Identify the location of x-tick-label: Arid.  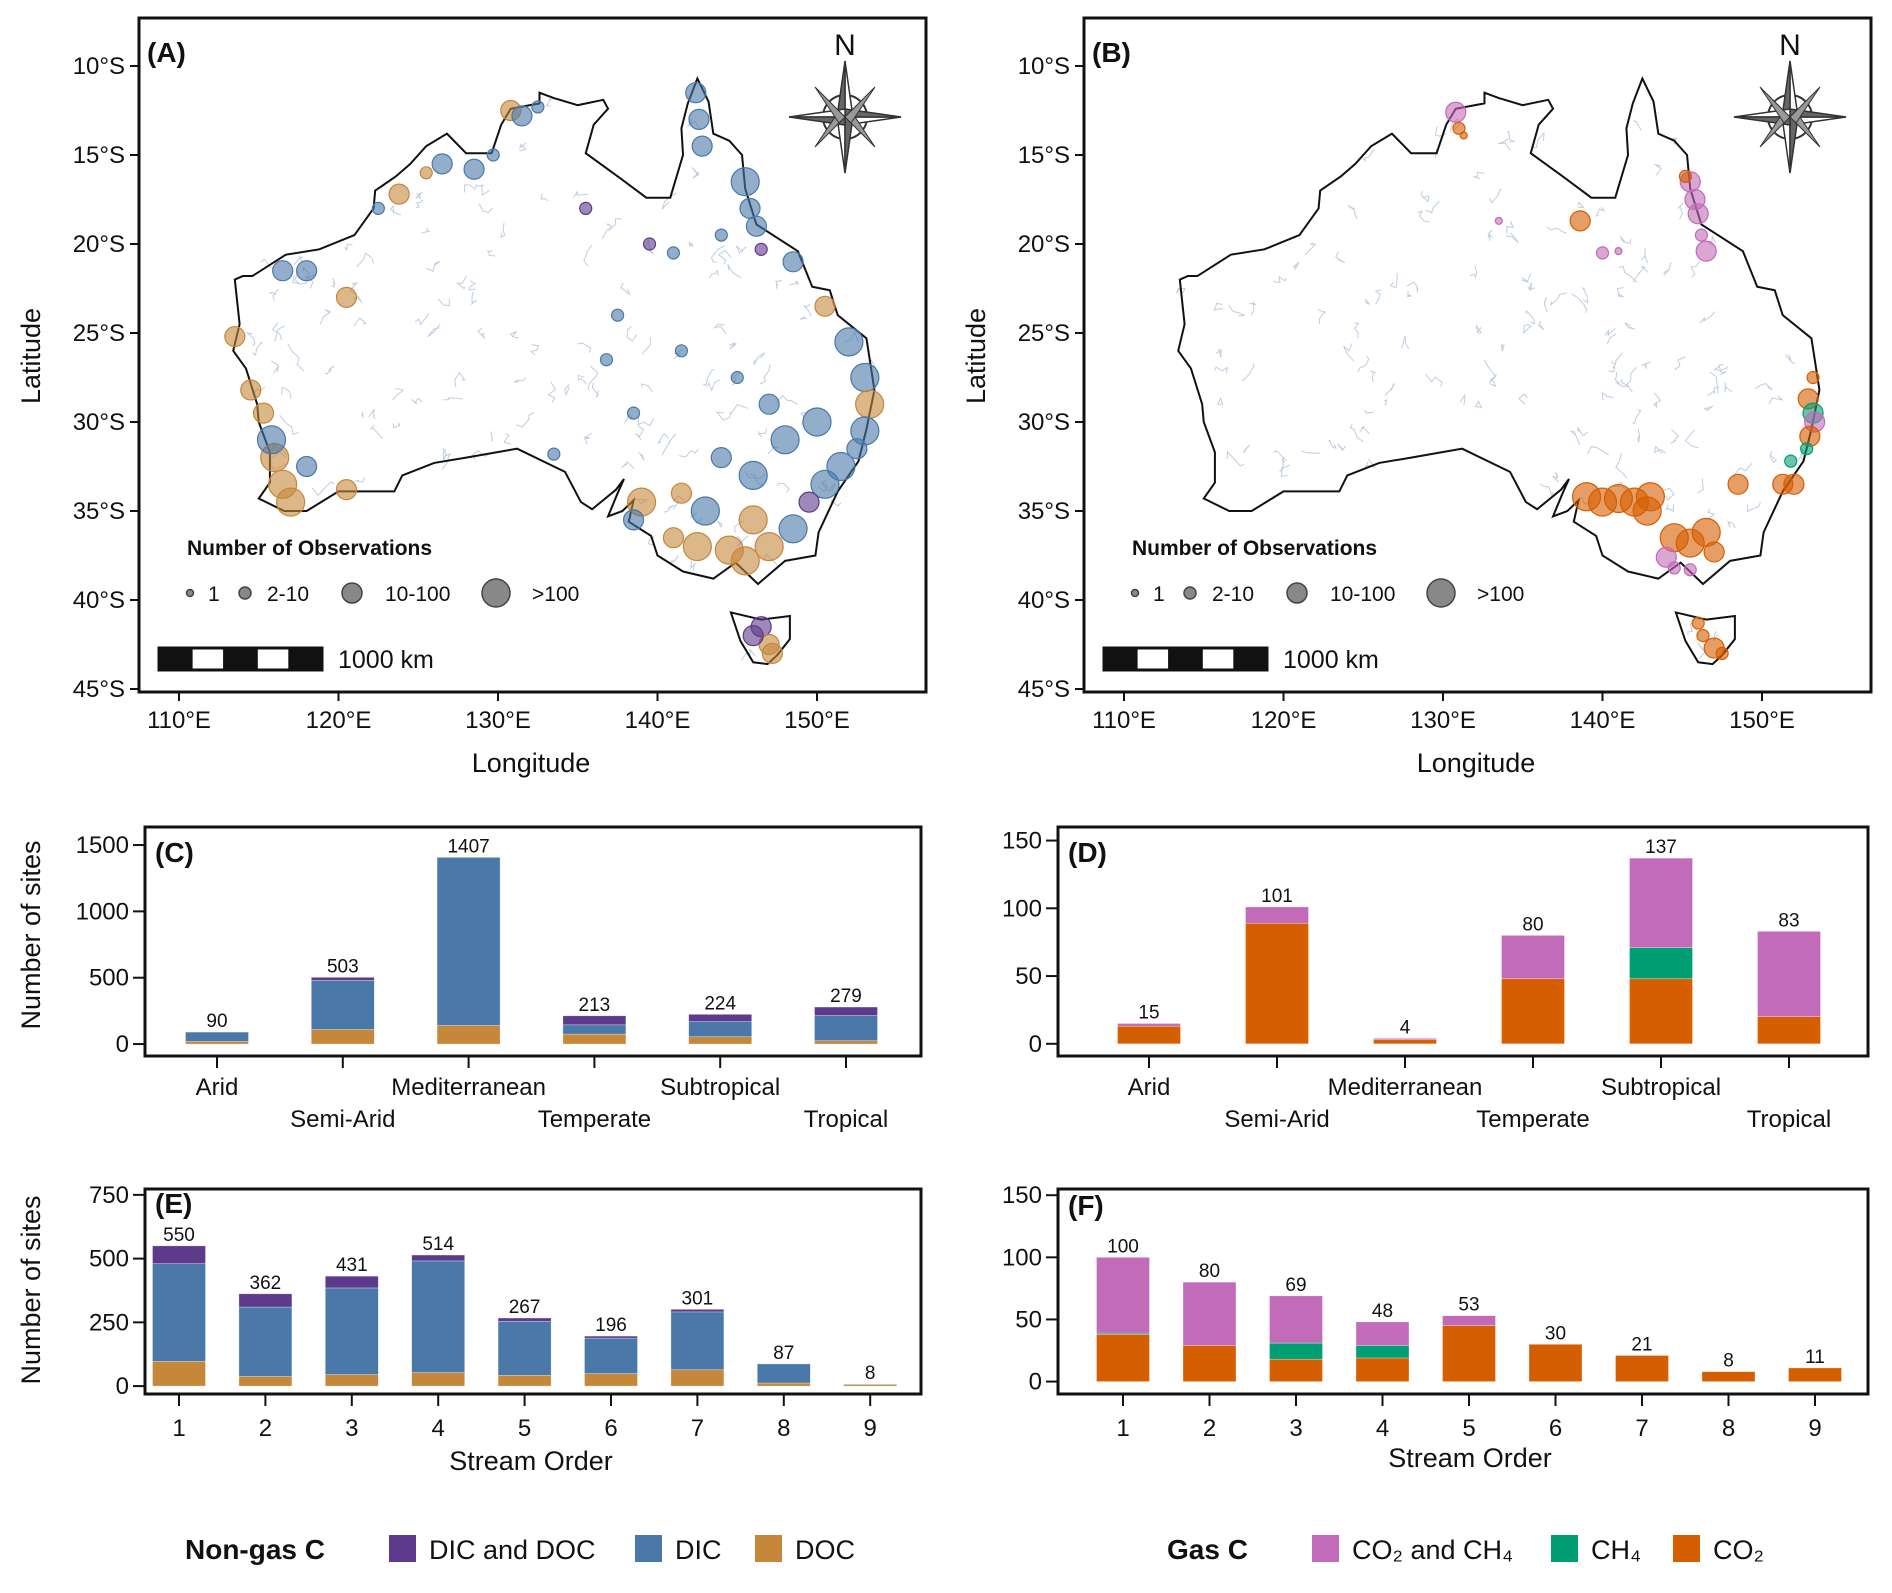
(217, 1087).